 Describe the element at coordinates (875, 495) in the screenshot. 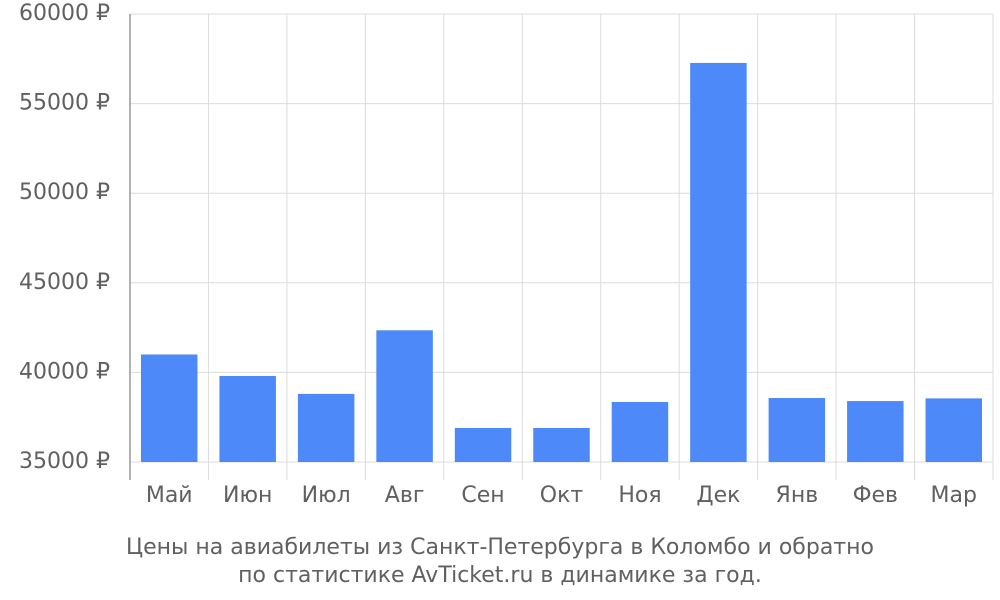

I see `x-tick-label: Фев` at that location.